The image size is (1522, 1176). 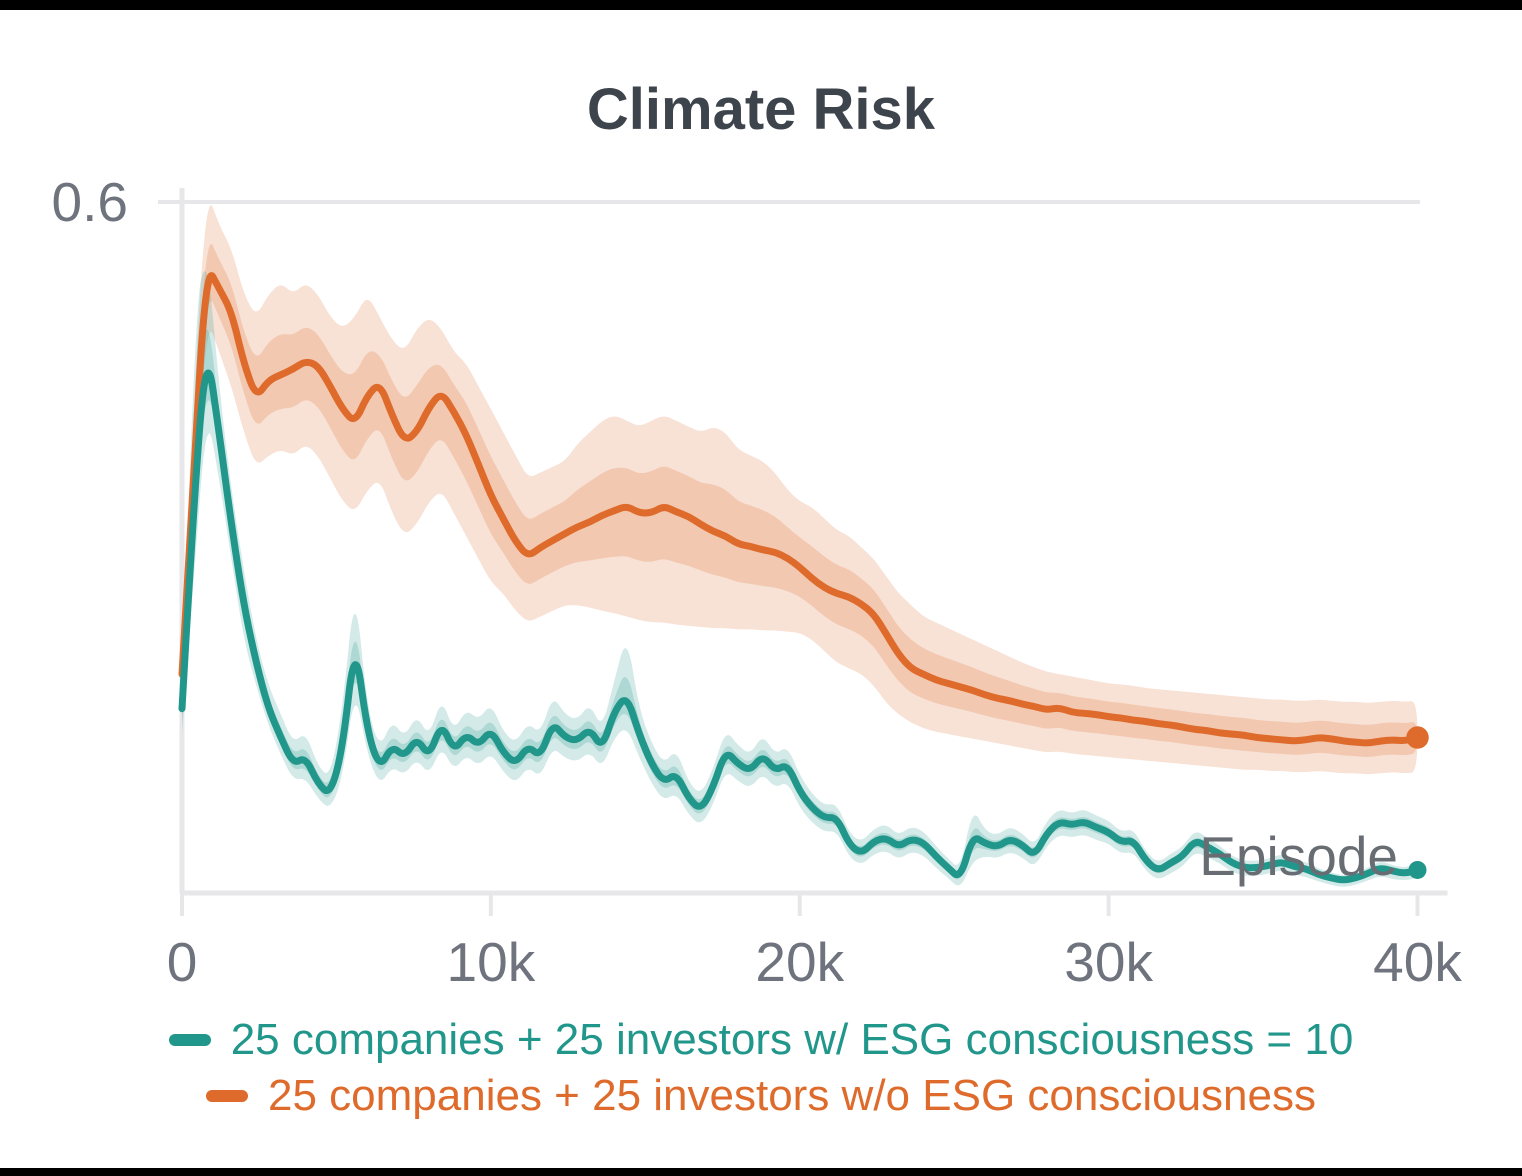 What do you see at coordinates (800, 962) in the screenshot?
I see `x-tick-label-20k: 20k` at bounding box center [800, 962].